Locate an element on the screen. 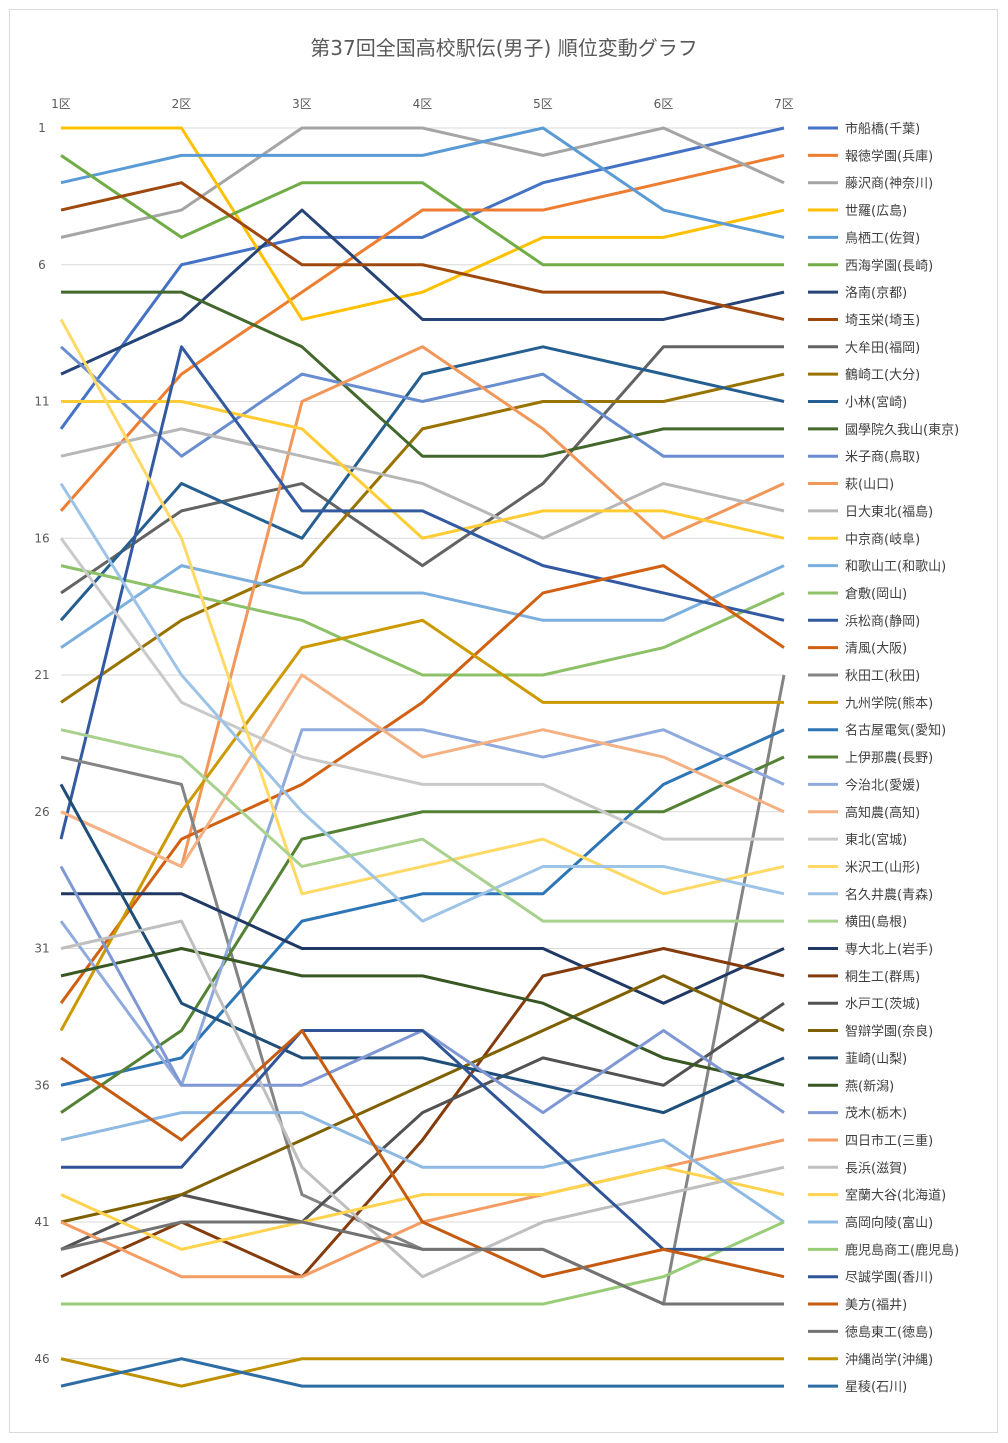  legend-label: 名古屋電気(愛知) is located at coordinates (895, 731).